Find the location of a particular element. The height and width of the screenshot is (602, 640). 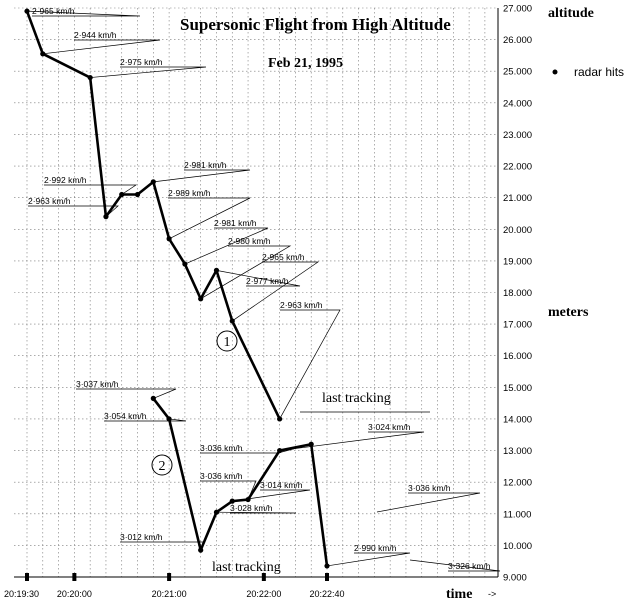

chart-subtitle: Feb 21, 1995 is located at coordinates (305, 63).